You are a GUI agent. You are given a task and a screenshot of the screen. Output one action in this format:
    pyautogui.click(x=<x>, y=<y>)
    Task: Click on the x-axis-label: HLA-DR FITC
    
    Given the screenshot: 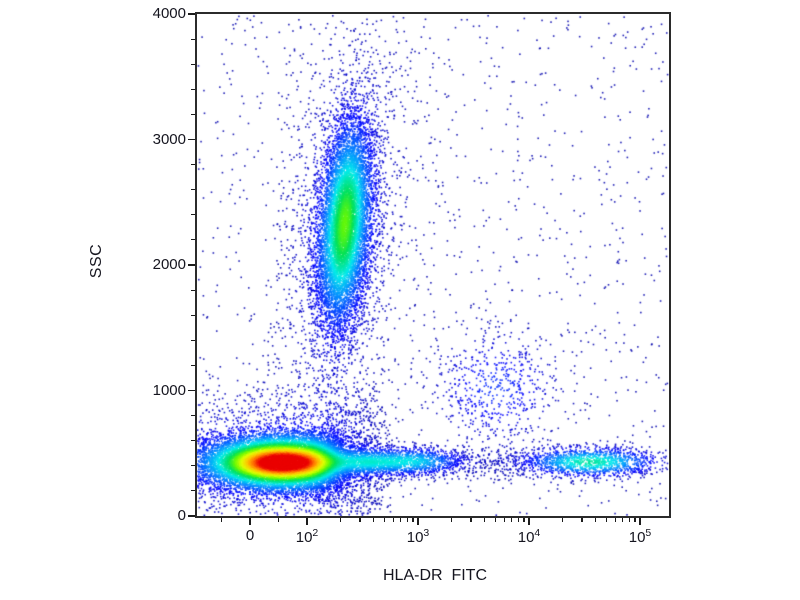 What is the action you would take?
    pyautogui.click(x=435, y=575)
    